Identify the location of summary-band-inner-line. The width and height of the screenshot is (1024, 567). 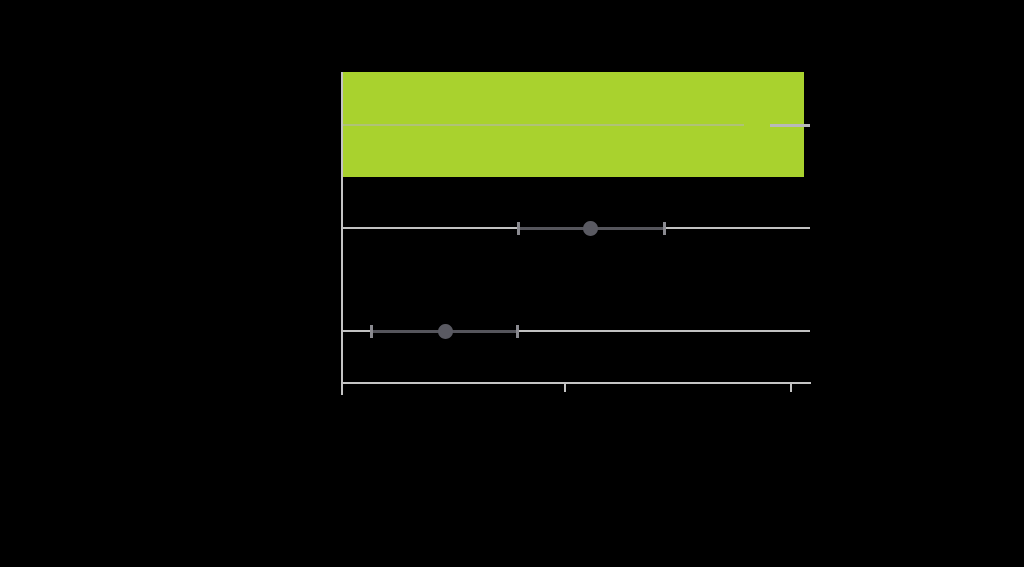
(543, 125).